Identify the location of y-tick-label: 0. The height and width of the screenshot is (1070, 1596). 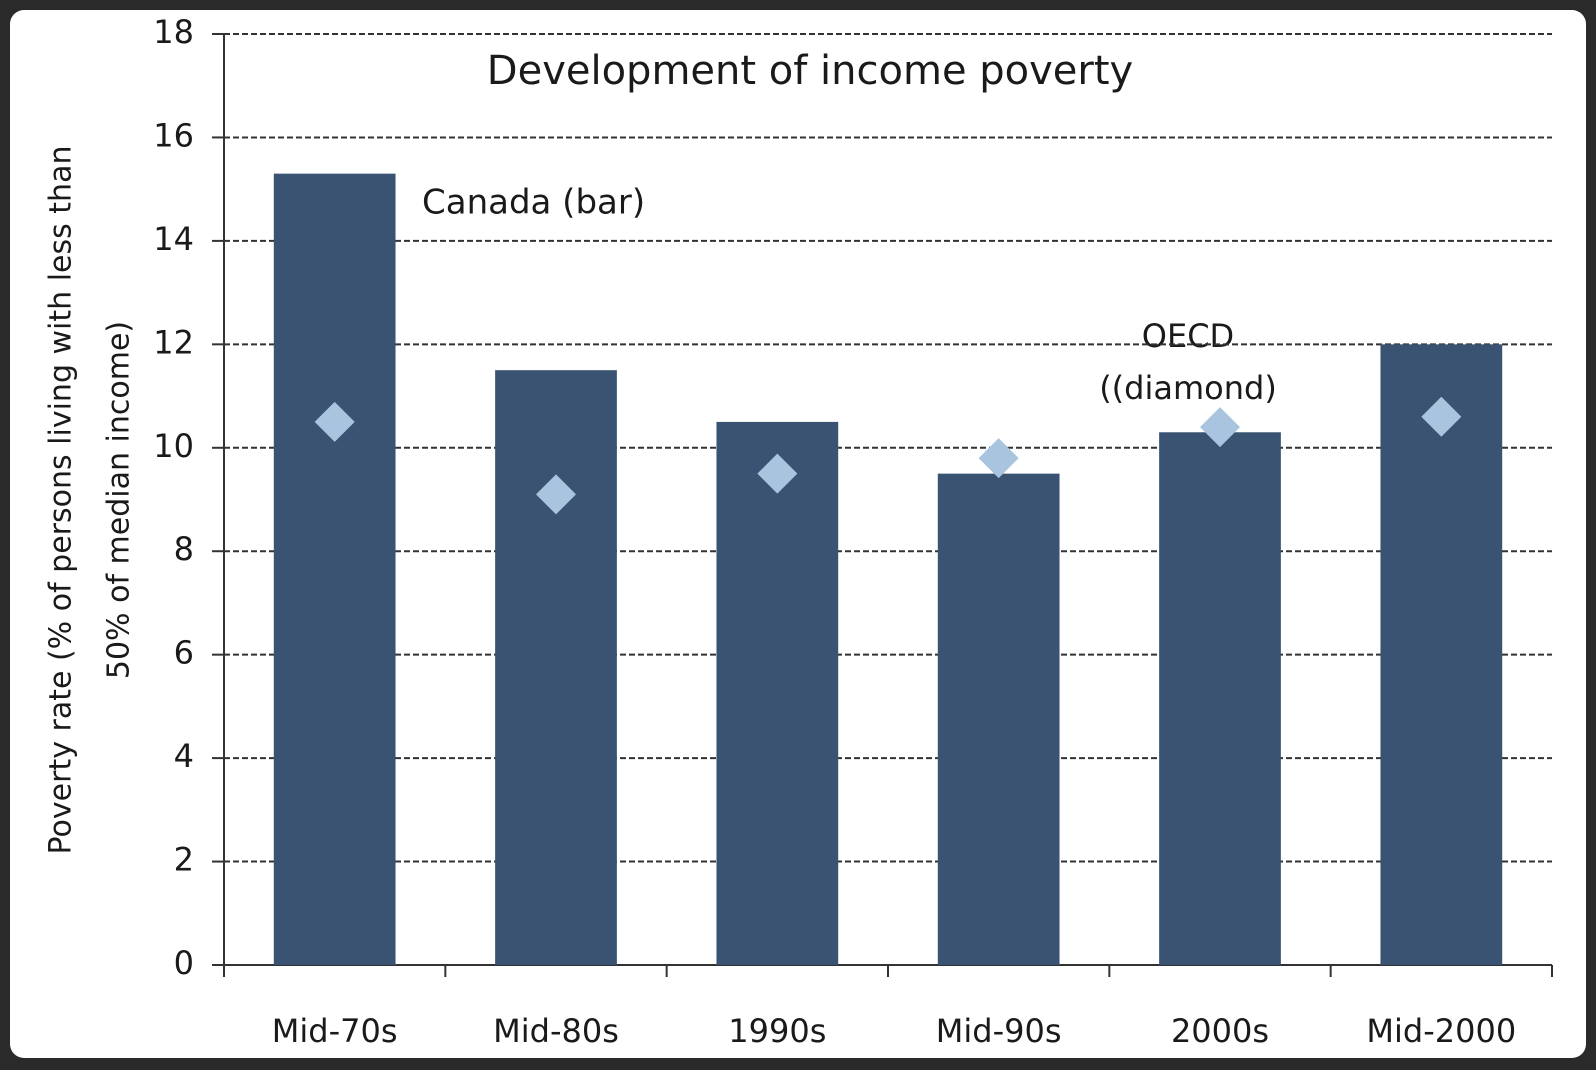
(184, 963).